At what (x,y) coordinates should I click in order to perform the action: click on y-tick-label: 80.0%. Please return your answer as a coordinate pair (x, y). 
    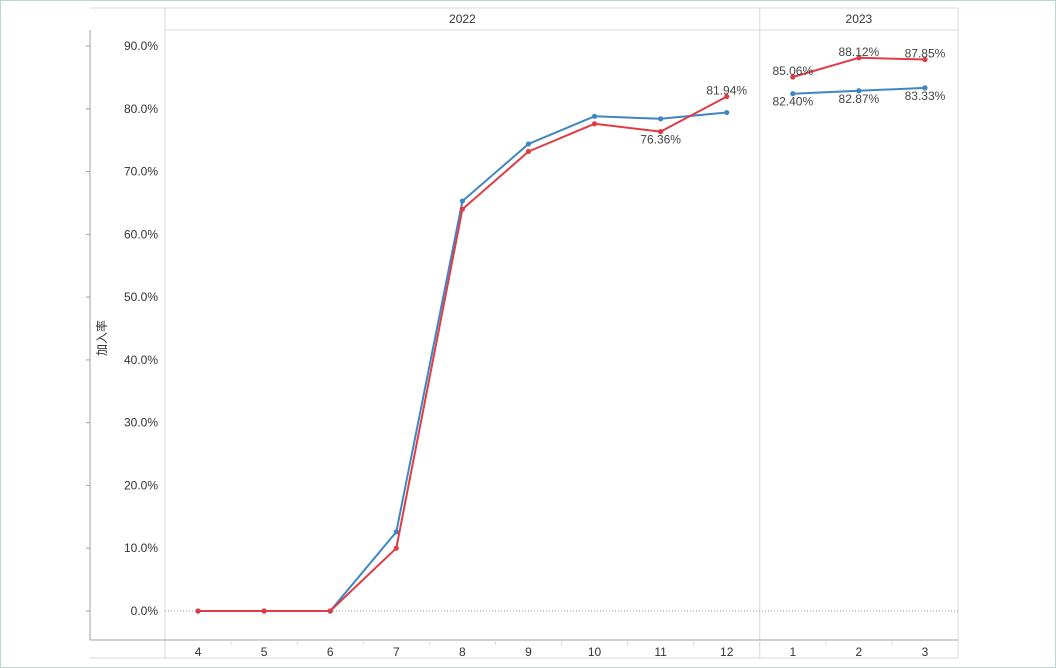
    Looking at the image, I should click on (141, 109).